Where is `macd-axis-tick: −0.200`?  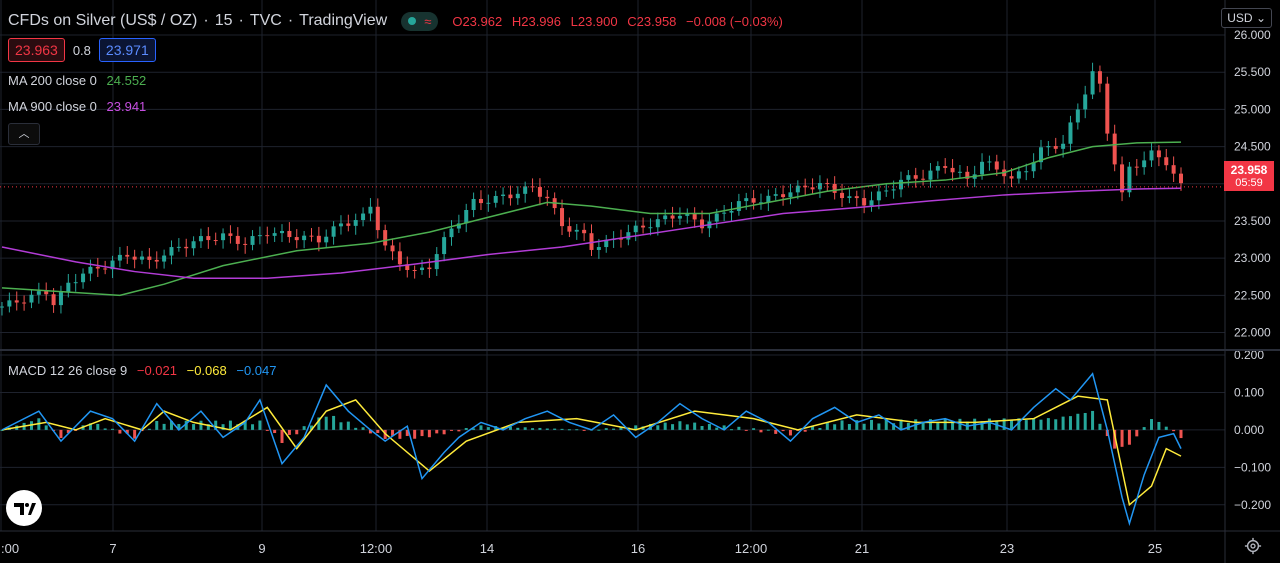 macd-axis-tick: −0.200 is located at coordinates (1252, 505).